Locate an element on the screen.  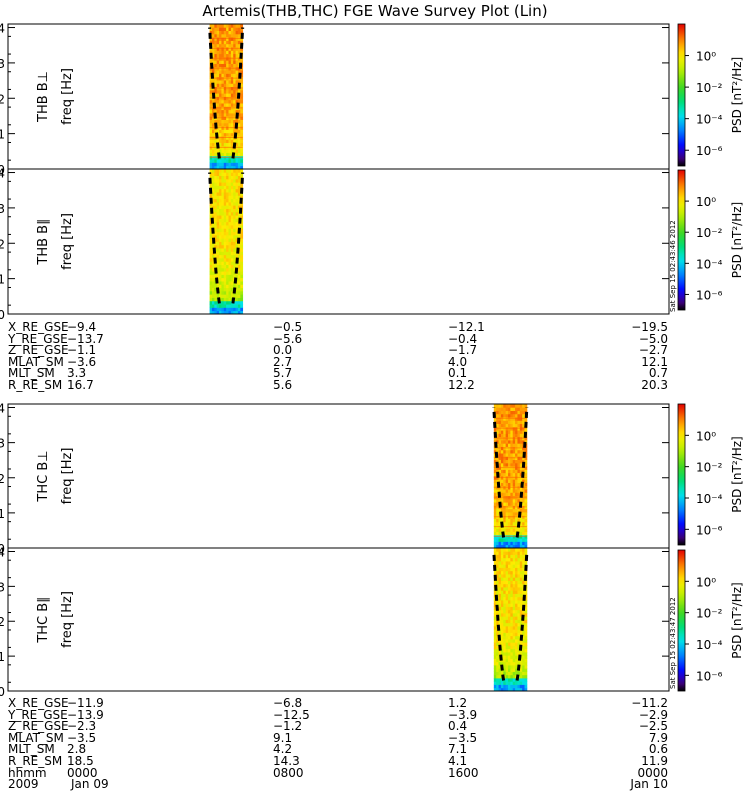
year-label: 2009 is located at coordinates (23, 784).